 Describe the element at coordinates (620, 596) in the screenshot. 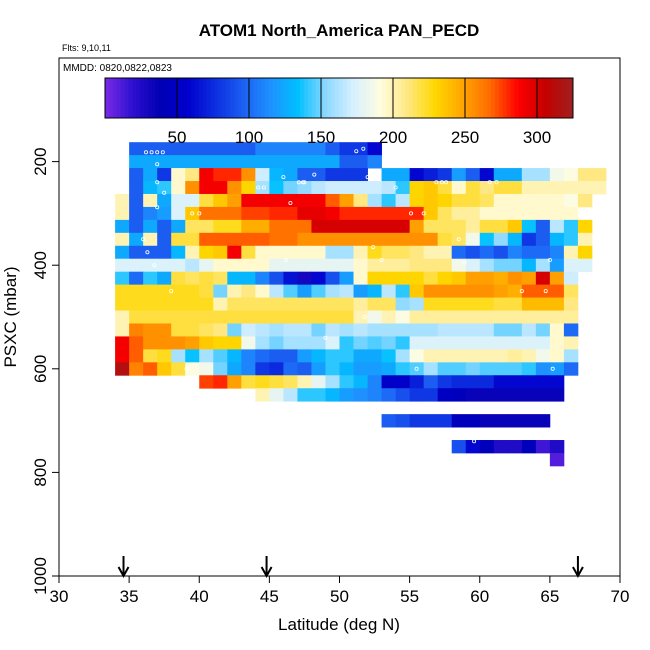

I see `x-tick-label: 70` at that location.